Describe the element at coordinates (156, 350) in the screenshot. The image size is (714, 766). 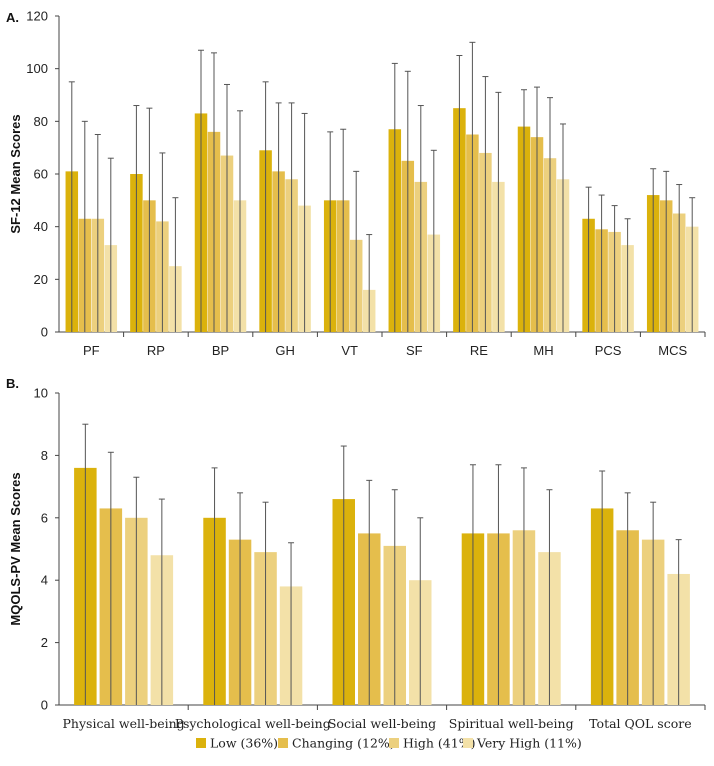
I see `x-tick-label: RP` at that location.